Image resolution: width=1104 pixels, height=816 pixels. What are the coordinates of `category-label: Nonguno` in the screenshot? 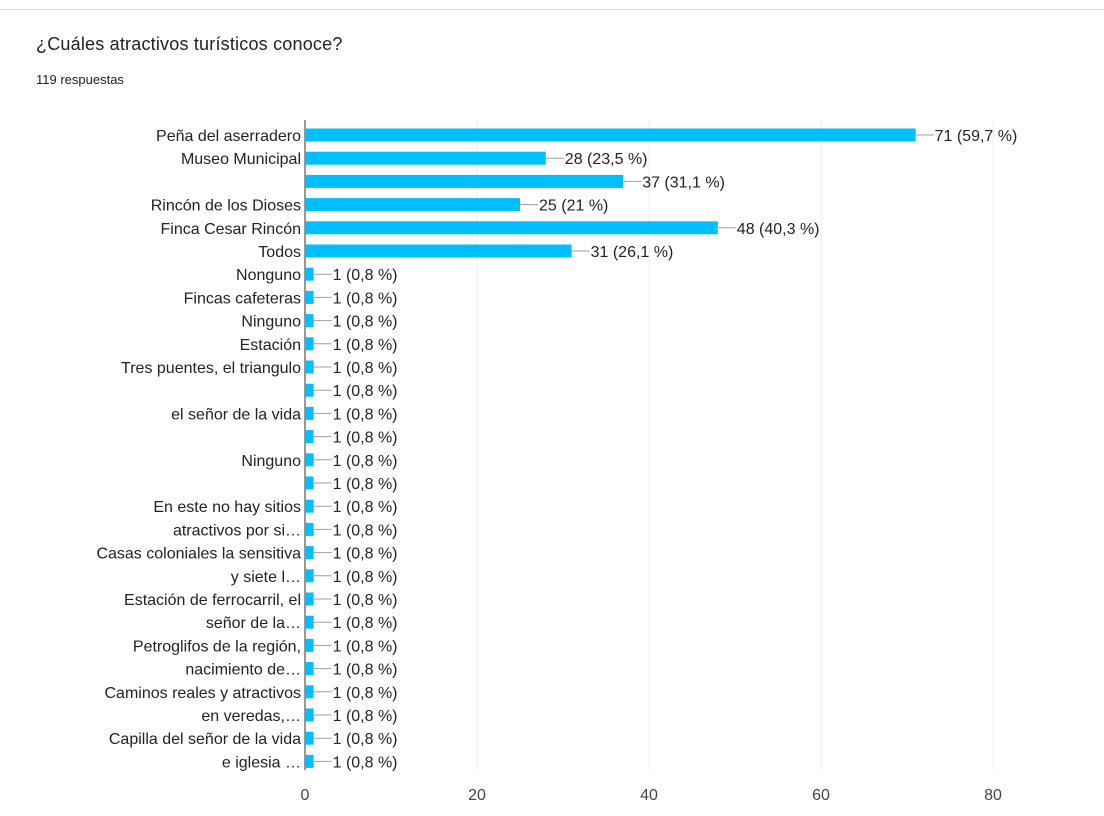 It's located at (268, 275).